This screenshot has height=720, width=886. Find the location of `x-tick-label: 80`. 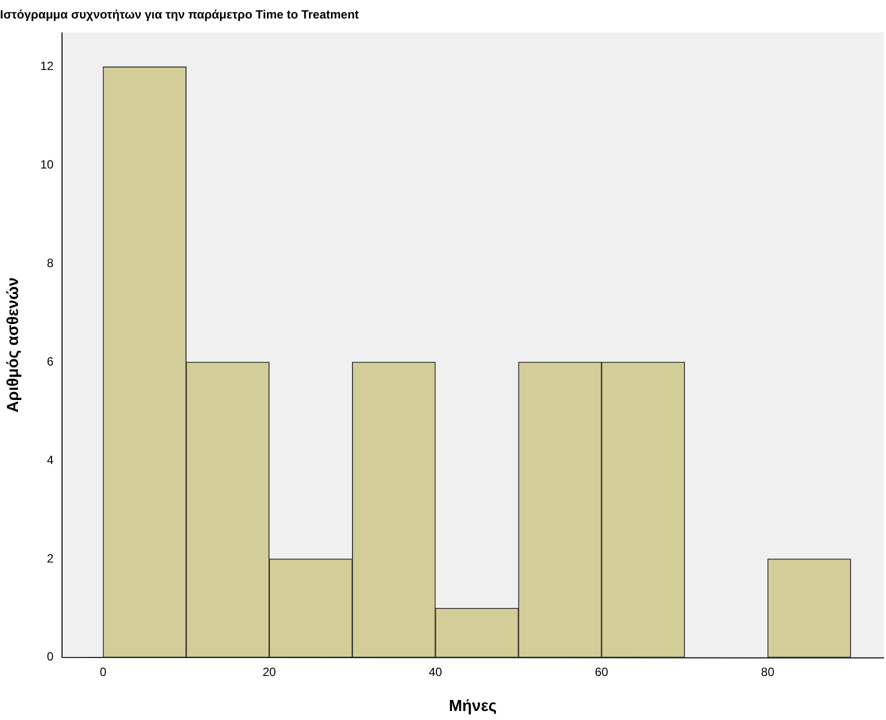

x-tick-label: 80 is located at coordinates (768, 671).